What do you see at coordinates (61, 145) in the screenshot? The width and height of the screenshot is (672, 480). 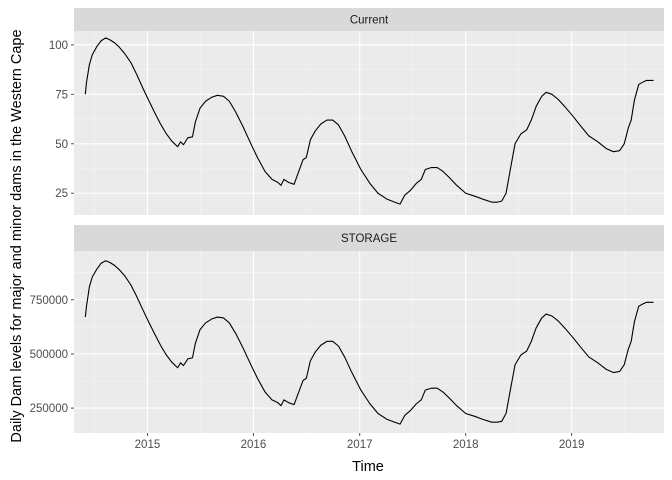 I see `y-tick-label: 50` at bounding box center [61, 145].